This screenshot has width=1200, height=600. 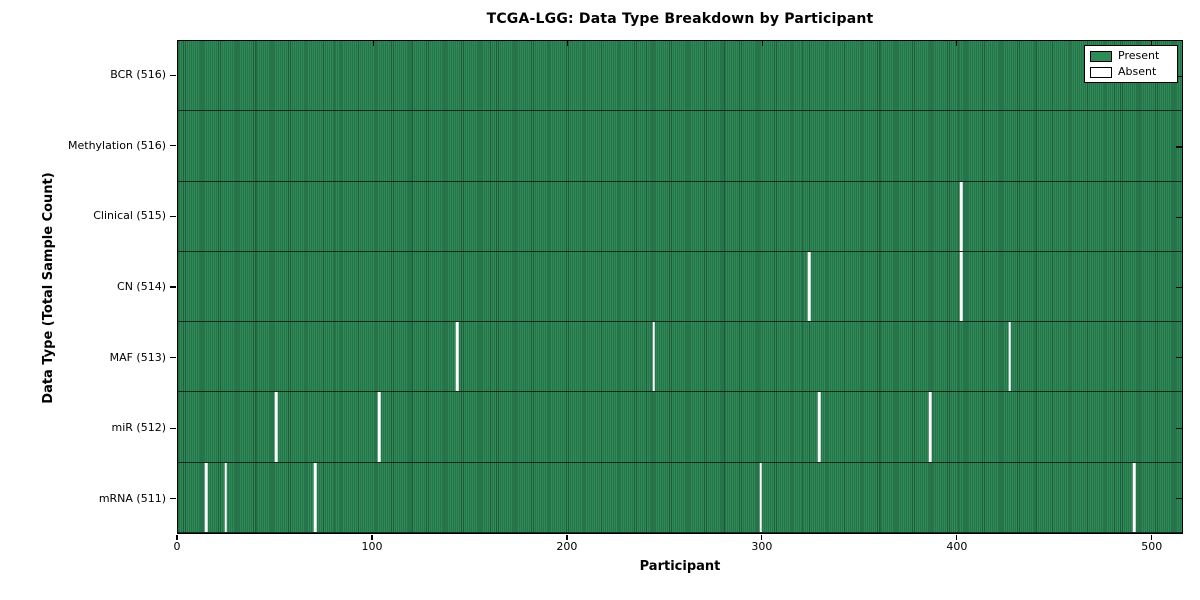 What do you see at coordinates (1152, 546) in the screenshot?
I see `x-tick-label: 500` at bounding box center [1152, 546].